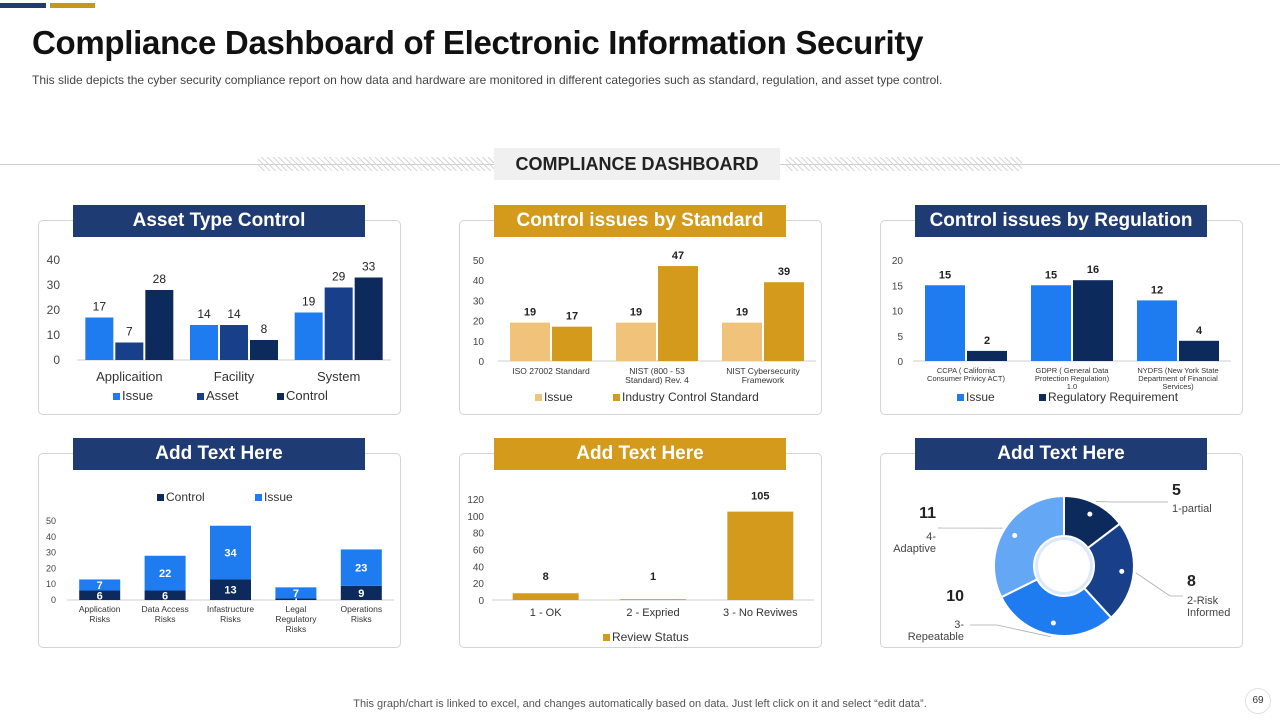 This screenshot has height=720, width=1280. I want to click on maturity-header: Add Text Here, so click(1061, 454).